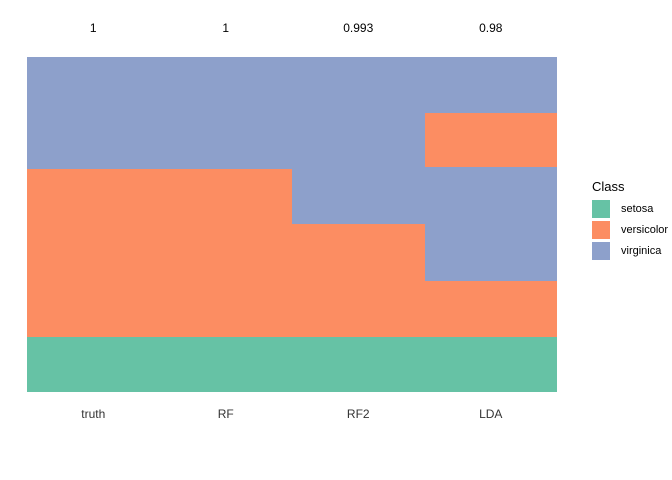  What do you see at coordinates (358, 28) in the screenshot?
I see `score-label-RF2: 0.993` at bounding box center [358, 28].